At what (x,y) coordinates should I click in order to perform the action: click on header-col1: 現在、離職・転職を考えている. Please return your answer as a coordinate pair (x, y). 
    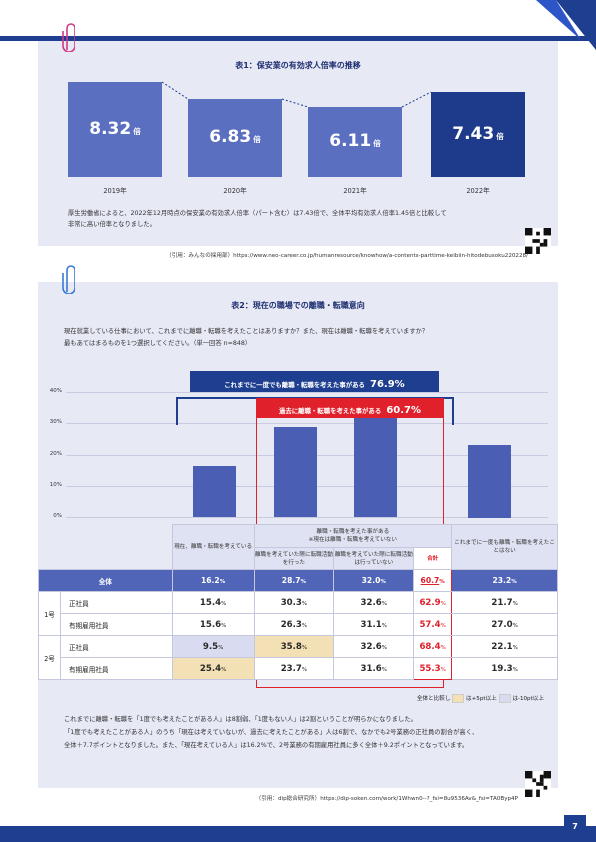
    Looking at the image, I should click on (213, 547).